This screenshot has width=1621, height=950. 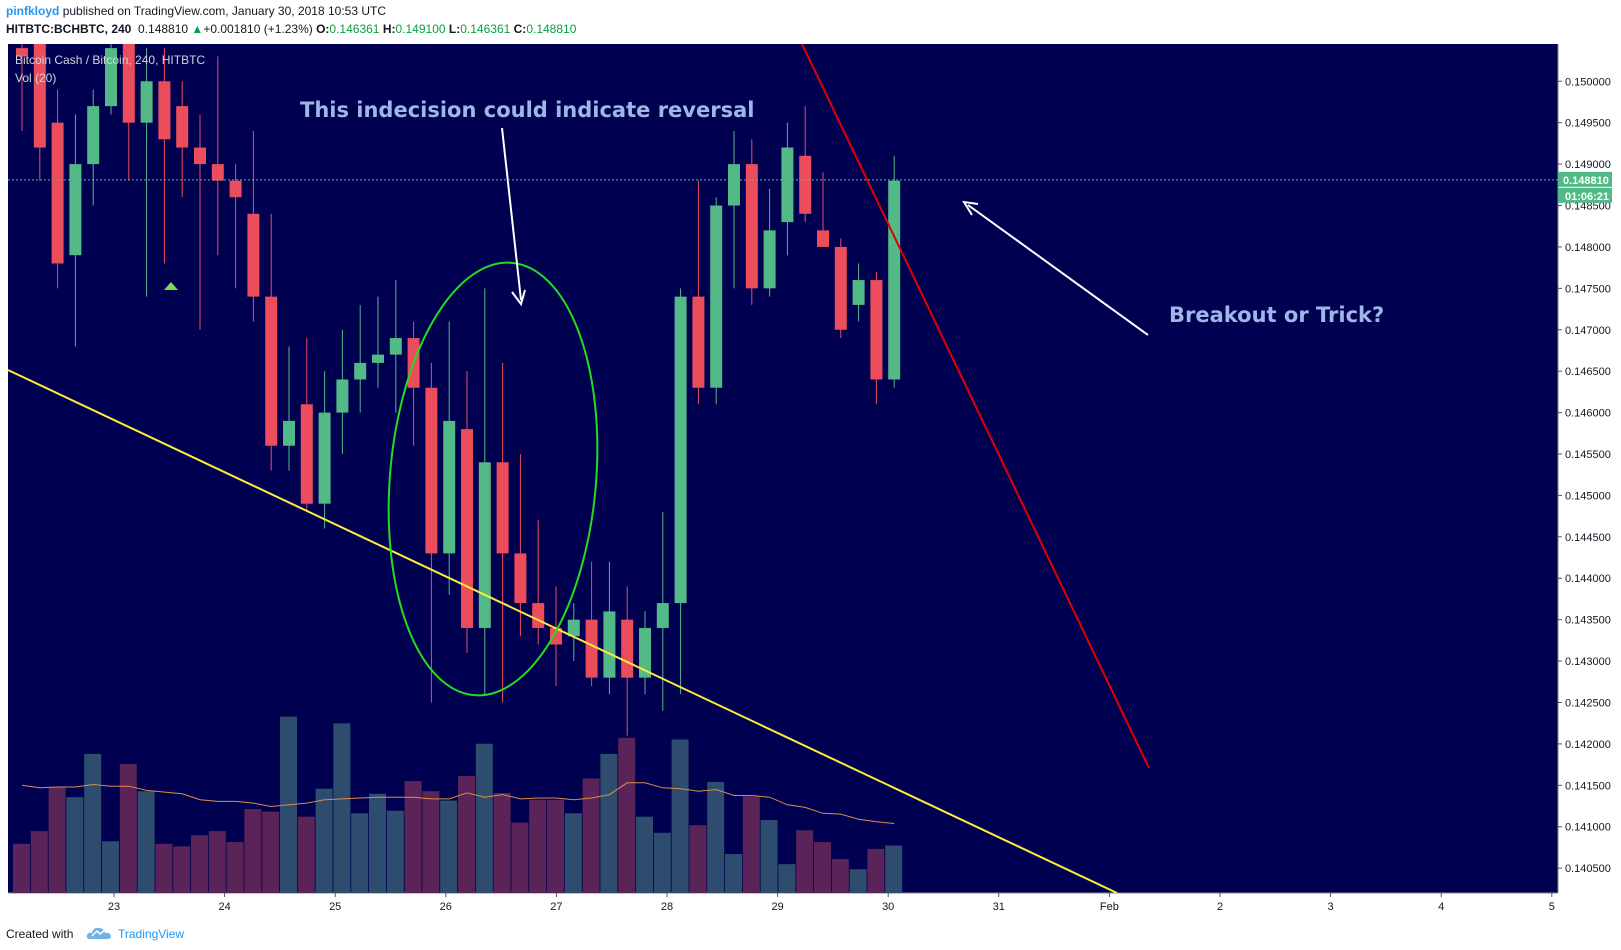 What do you see at coordinates (446, 907) in the screenshot?
I see `time-tick-label: 26` at bounding box center [446, 907].